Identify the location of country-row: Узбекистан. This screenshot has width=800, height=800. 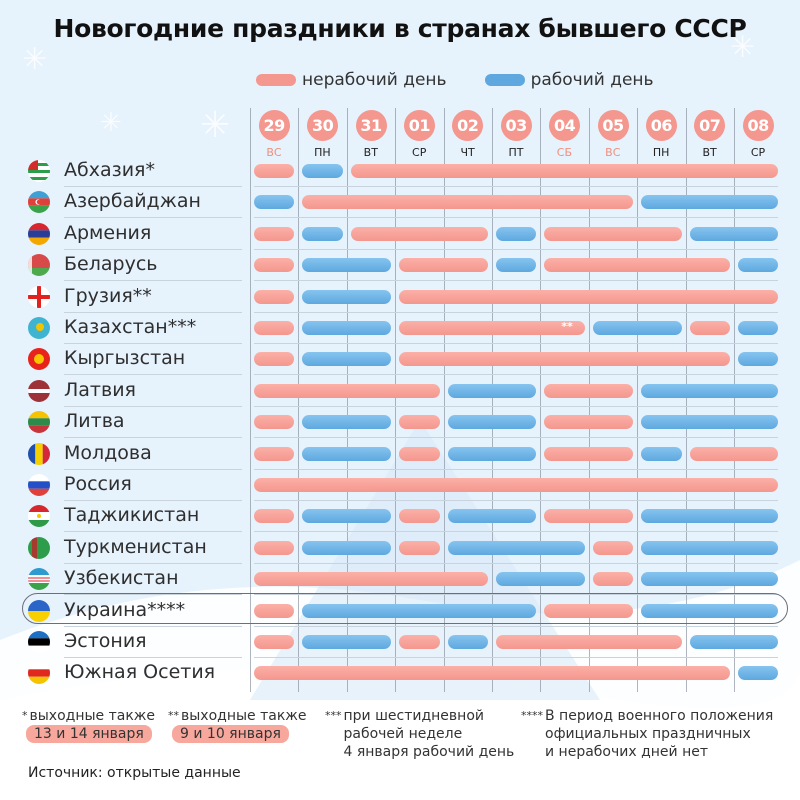
(400, 580).